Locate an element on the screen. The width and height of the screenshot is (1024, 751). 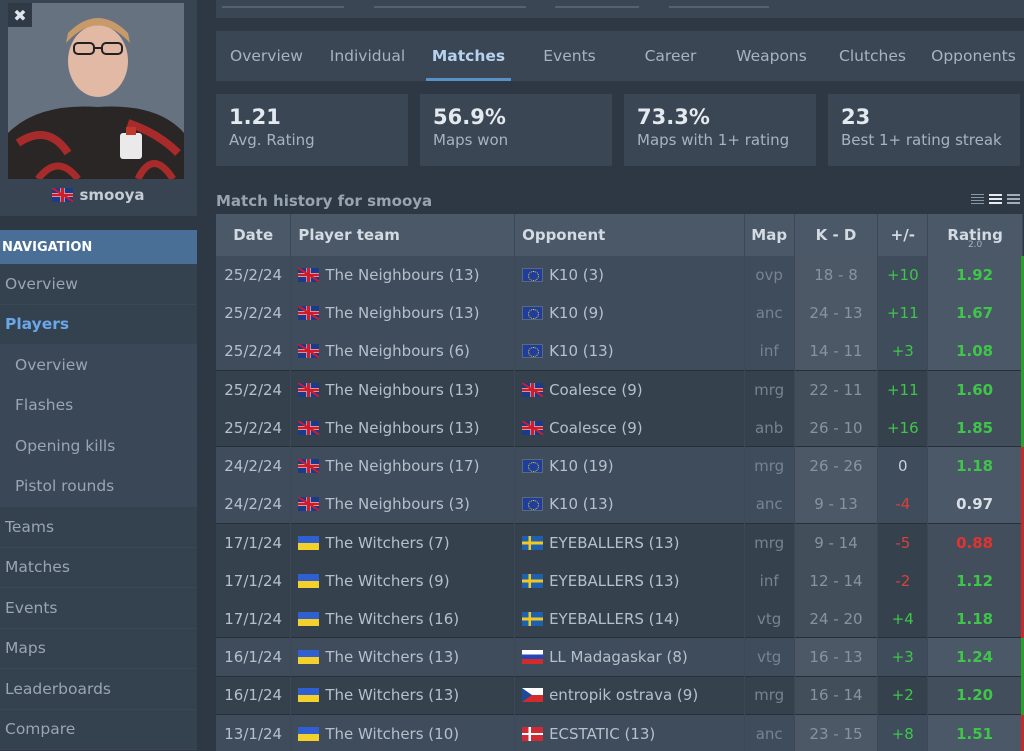
opponent-cell: EYEBALLERS (14) is located at coordinates (629, 618).